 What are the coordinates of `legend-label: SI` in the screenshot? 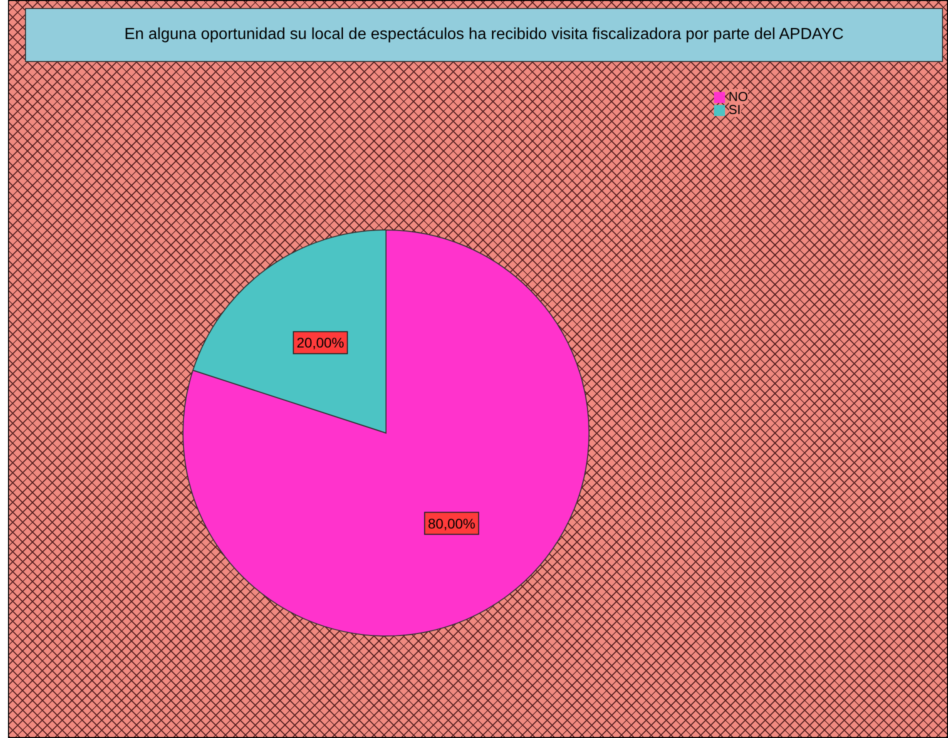 It's located at (734, 110).